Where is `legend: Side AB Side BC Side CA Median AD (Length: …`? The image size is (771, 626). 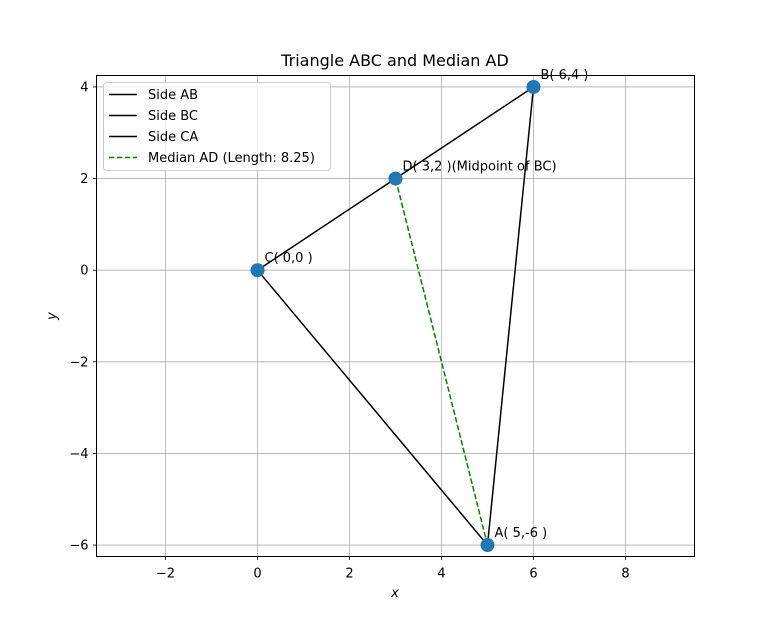 legend: Side AB Side BC Side CA Median AD (Length: … is located at coordinates (217, 126).